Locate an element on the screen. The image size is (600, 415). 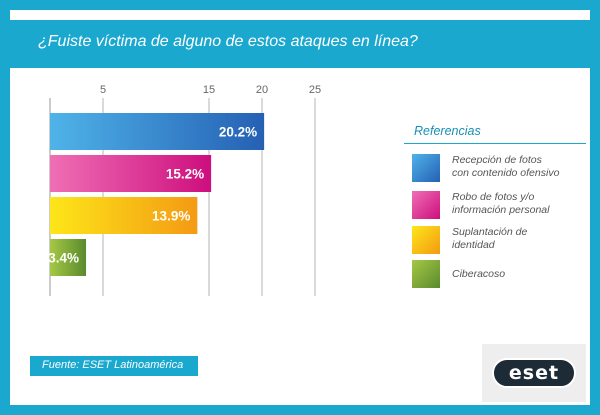
logo-text: eset is located at coordinates (534, 373).